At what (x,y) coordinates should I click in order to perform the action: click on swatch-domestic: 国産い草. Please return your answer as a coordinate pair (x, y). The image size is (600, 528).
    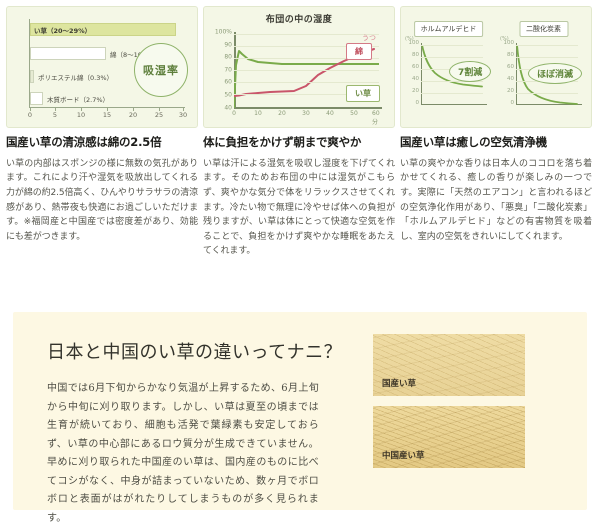
    Looking at the image, I should click on (449, 365).